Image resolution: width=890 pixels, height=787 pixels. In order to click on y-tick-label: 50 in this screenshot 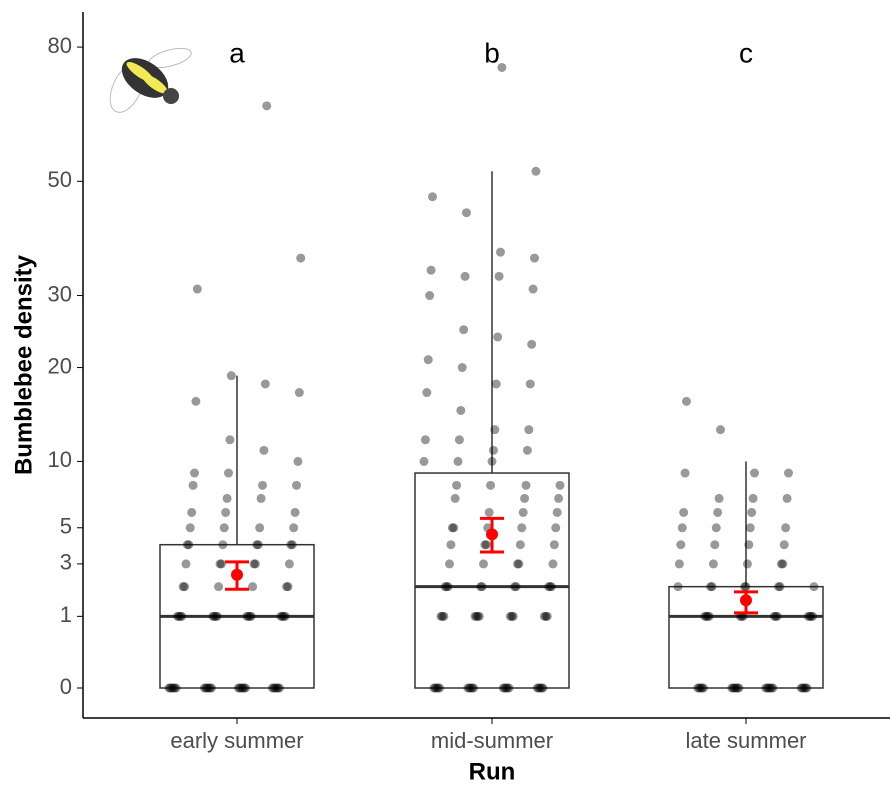, I will do `click(60, 179)`.